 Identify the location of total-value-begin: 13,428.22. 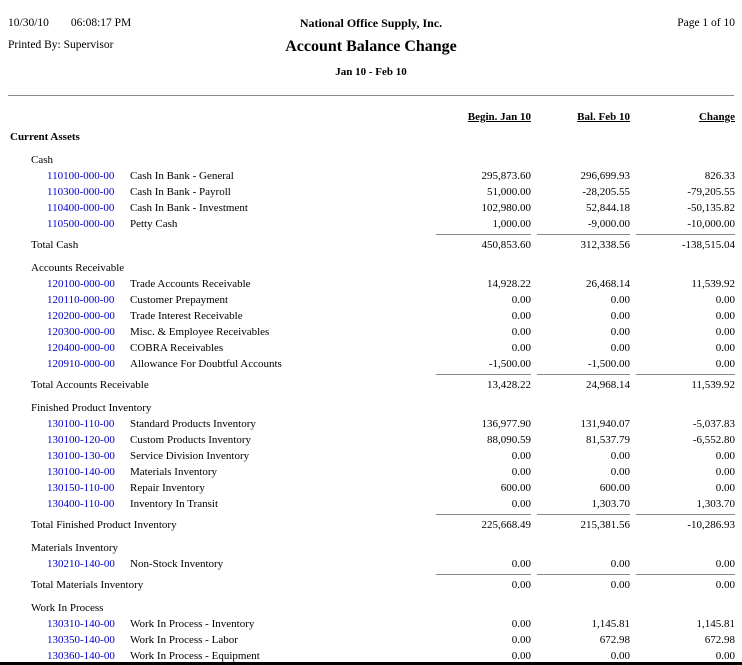
(483, 383).